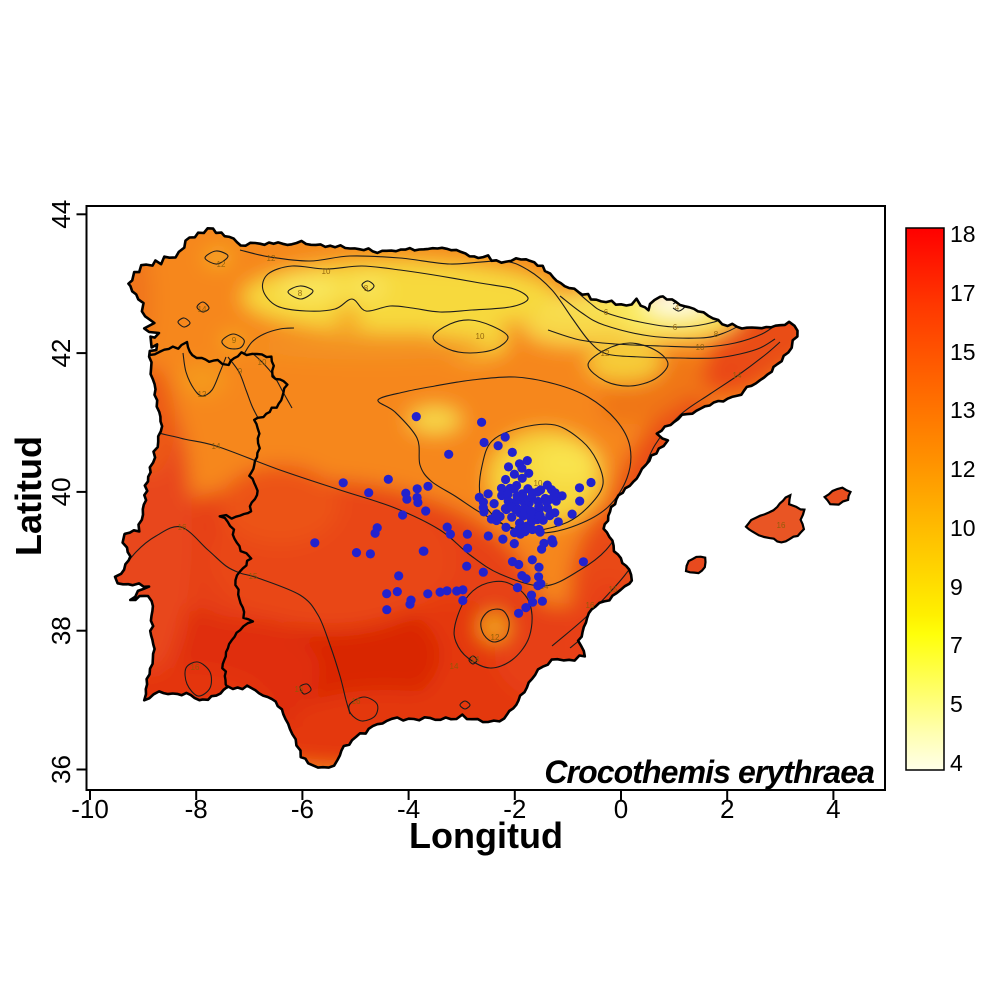  I want to click on svg-text: -10, so click(90, 809).